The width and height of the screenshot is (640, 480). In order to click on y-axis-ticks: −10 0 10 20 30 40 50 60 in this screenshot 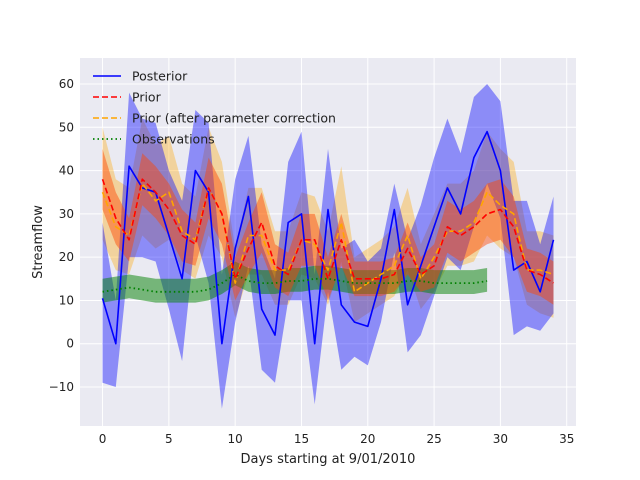, I will do `click(61, 235)`.